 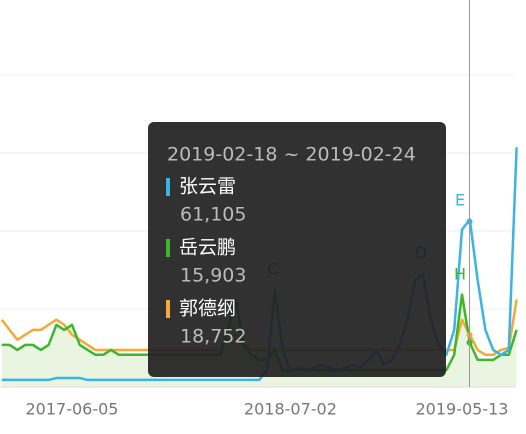 I want to click on x-tick-label: 2019-05-13, so click(x=462, y=409).